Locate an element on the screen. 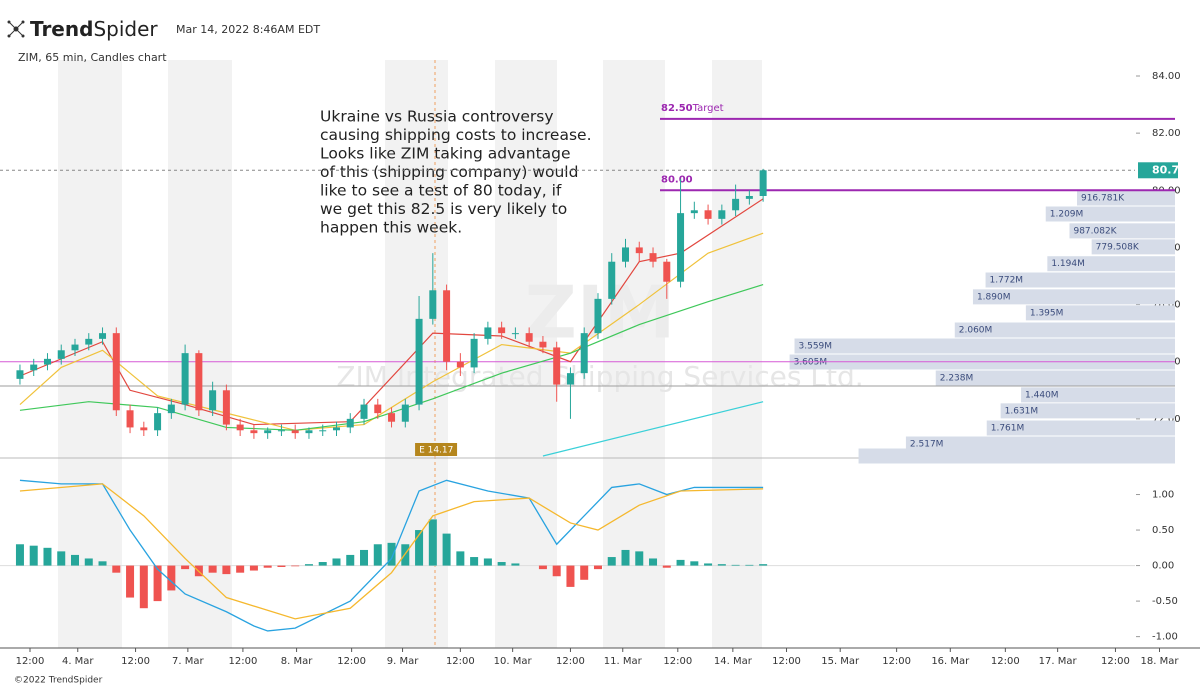 This screenshot has width=1200, height=693. event-label: E 14.17 is located at coordinates (436, 451).